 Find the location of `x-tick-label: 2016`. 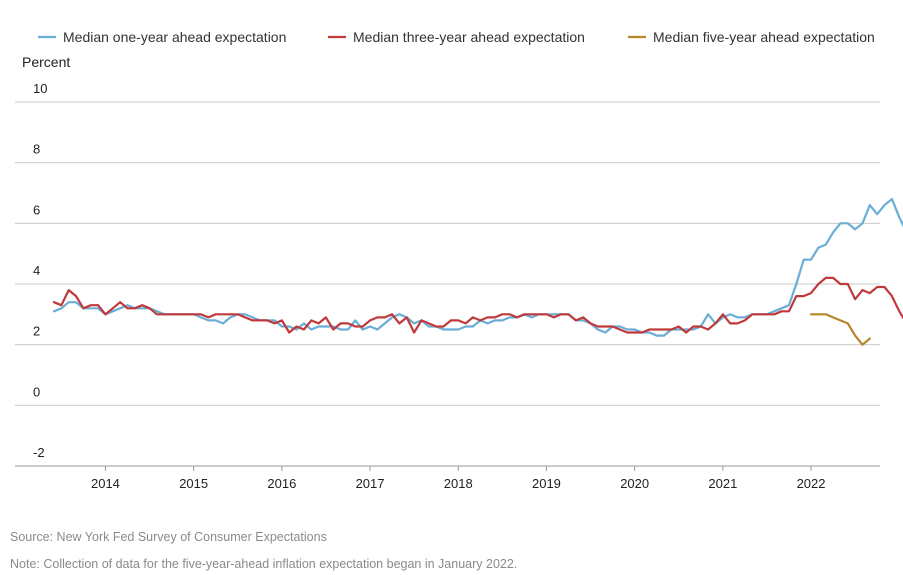

x-tick-label: 2016 is located at coordinates (281, 483).